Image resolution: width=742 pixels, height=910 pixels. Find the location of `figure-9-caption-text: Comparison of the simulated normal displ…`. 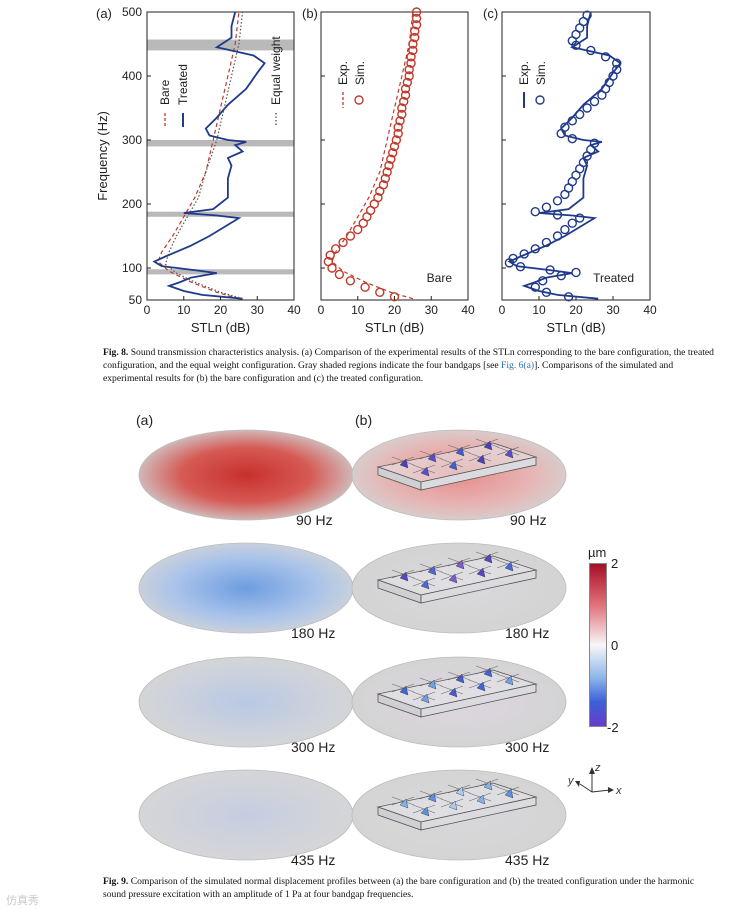

figure-9-caption-text: Comparison of the simulated normal displ… is located at coordinates (399, 888).